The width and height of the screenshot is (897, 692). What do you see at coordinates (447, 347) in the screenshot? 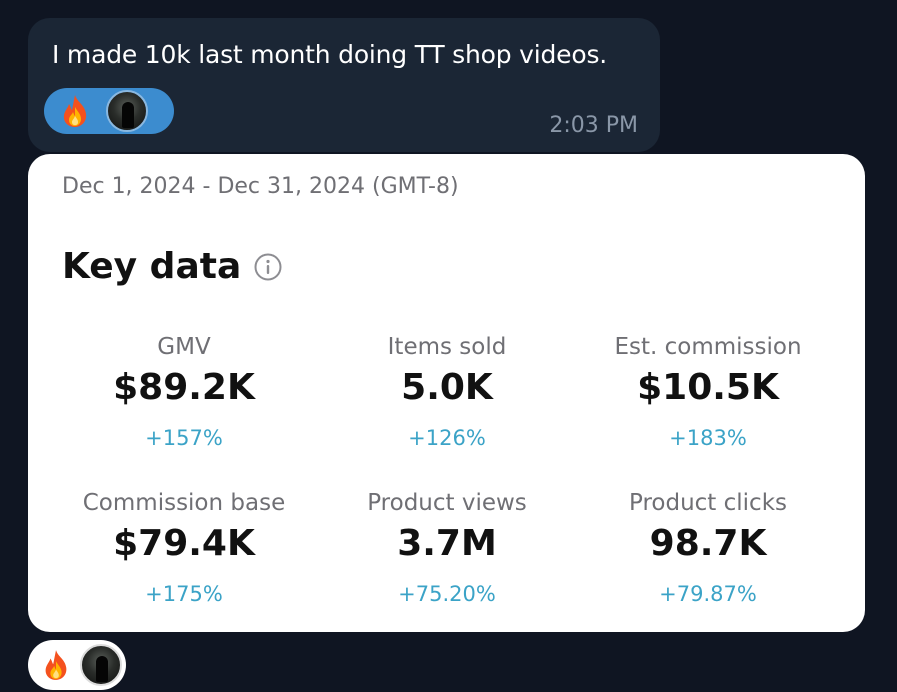
I see `metric-label: Items sold` at bounding box center [447, 347].